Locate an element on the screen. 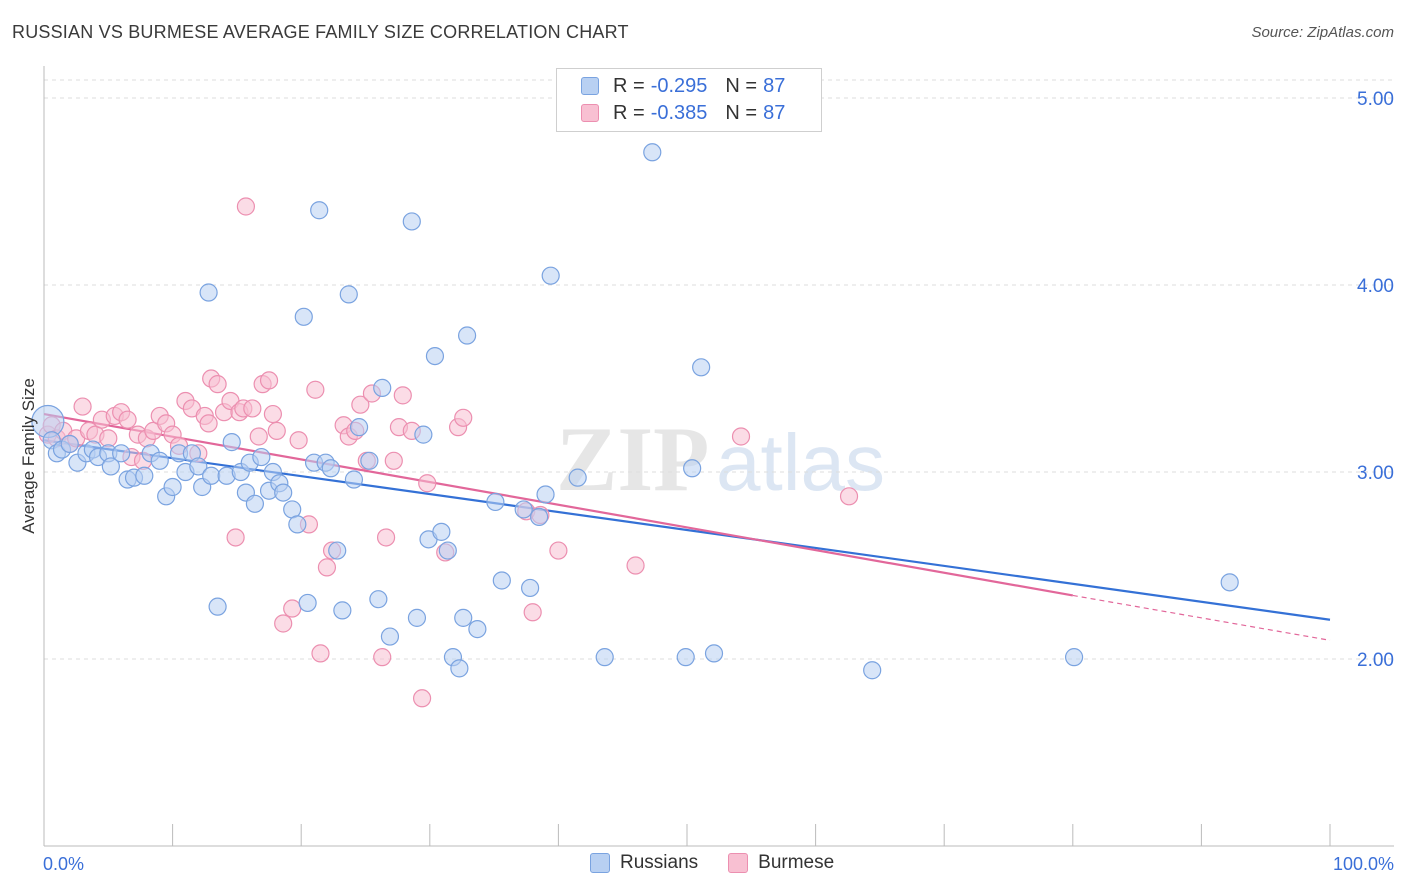  y-tick-label: 5.00 is located at coordinates (1375, 99).